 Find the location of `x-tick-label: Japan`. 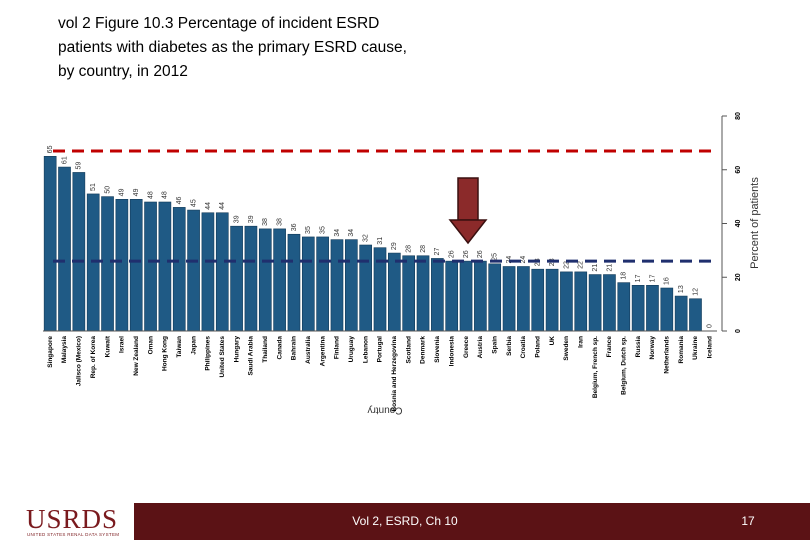

x-tick-label: Japan is located at coordinates (193, 345).